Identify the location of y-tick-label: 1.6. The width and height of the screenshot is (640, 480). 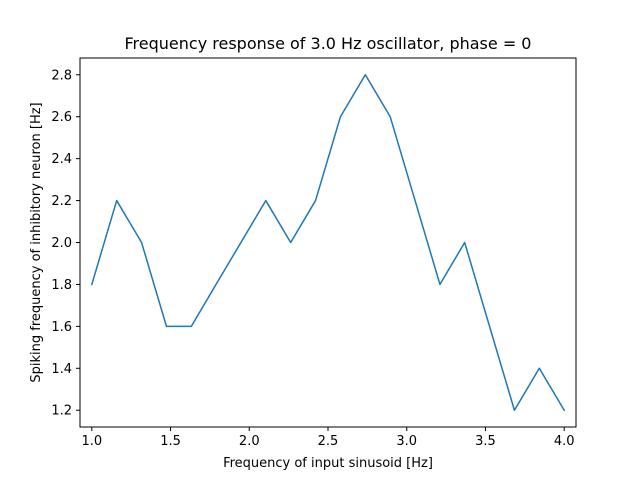
(61, 327).